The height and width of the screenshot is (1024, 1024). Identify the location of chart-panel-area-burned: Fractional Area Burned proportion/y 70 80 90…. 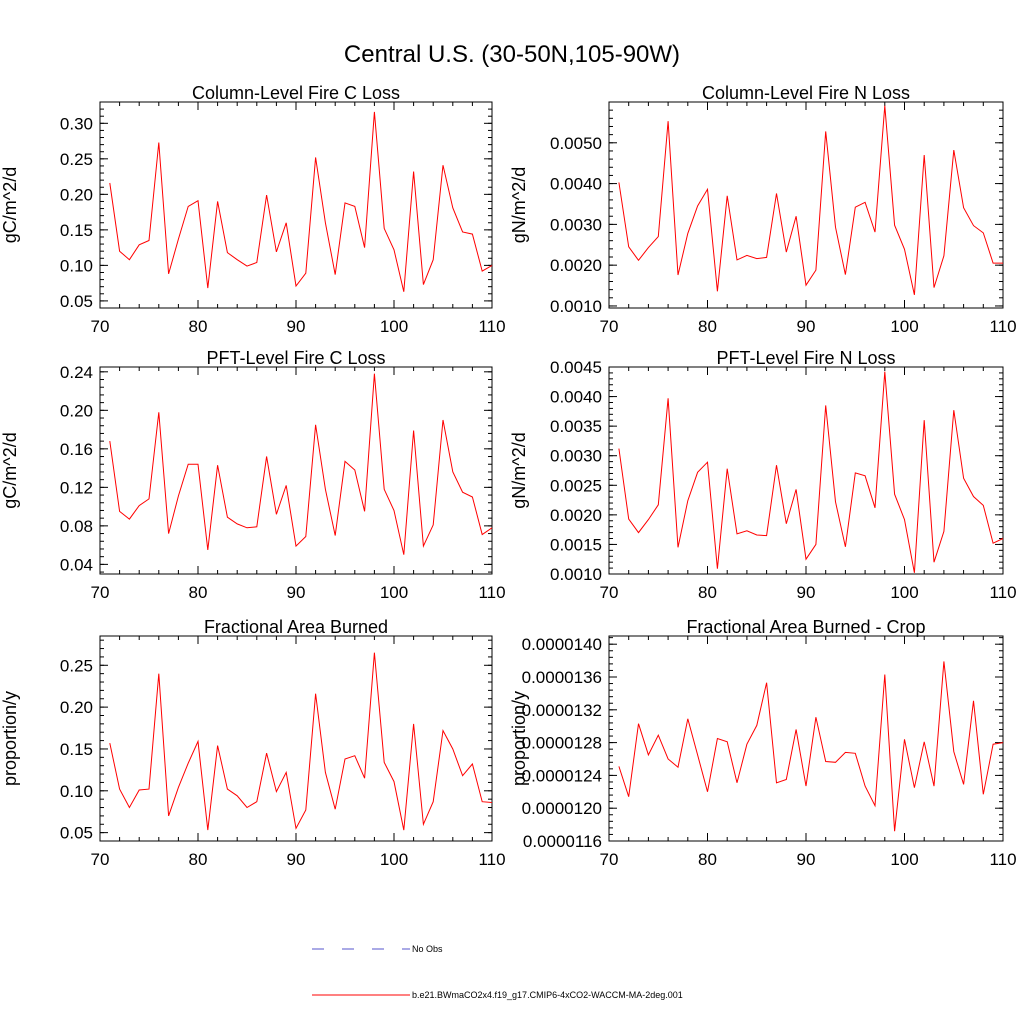
(253, 743).